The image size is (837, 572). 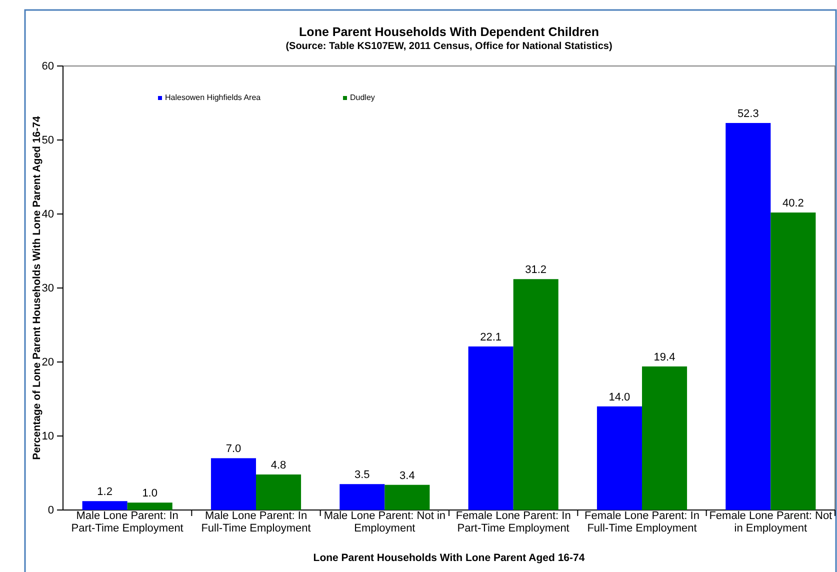 I want to click on data-label: 1.0, so click(x=150, y=494).